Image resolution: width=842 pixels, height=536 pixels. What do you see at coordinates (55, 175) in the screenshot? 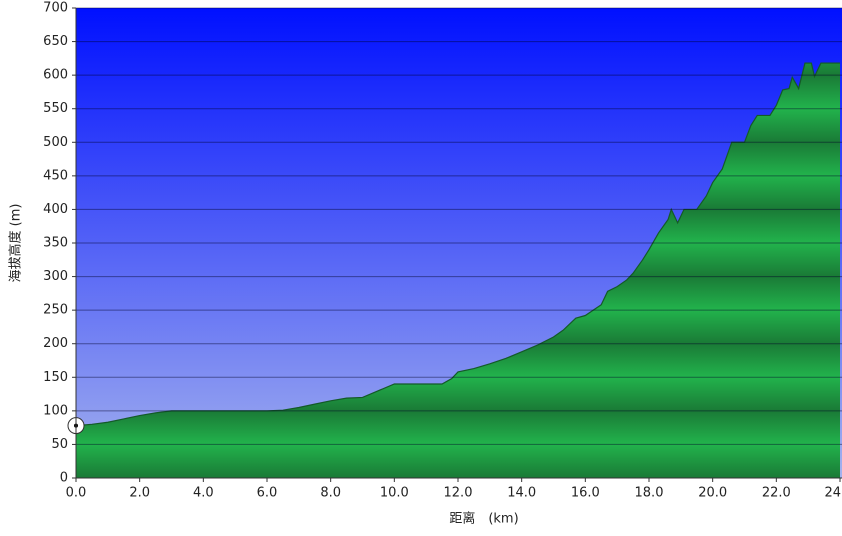
I see `y-tick-label: 450` at bounding box center [55, 175].